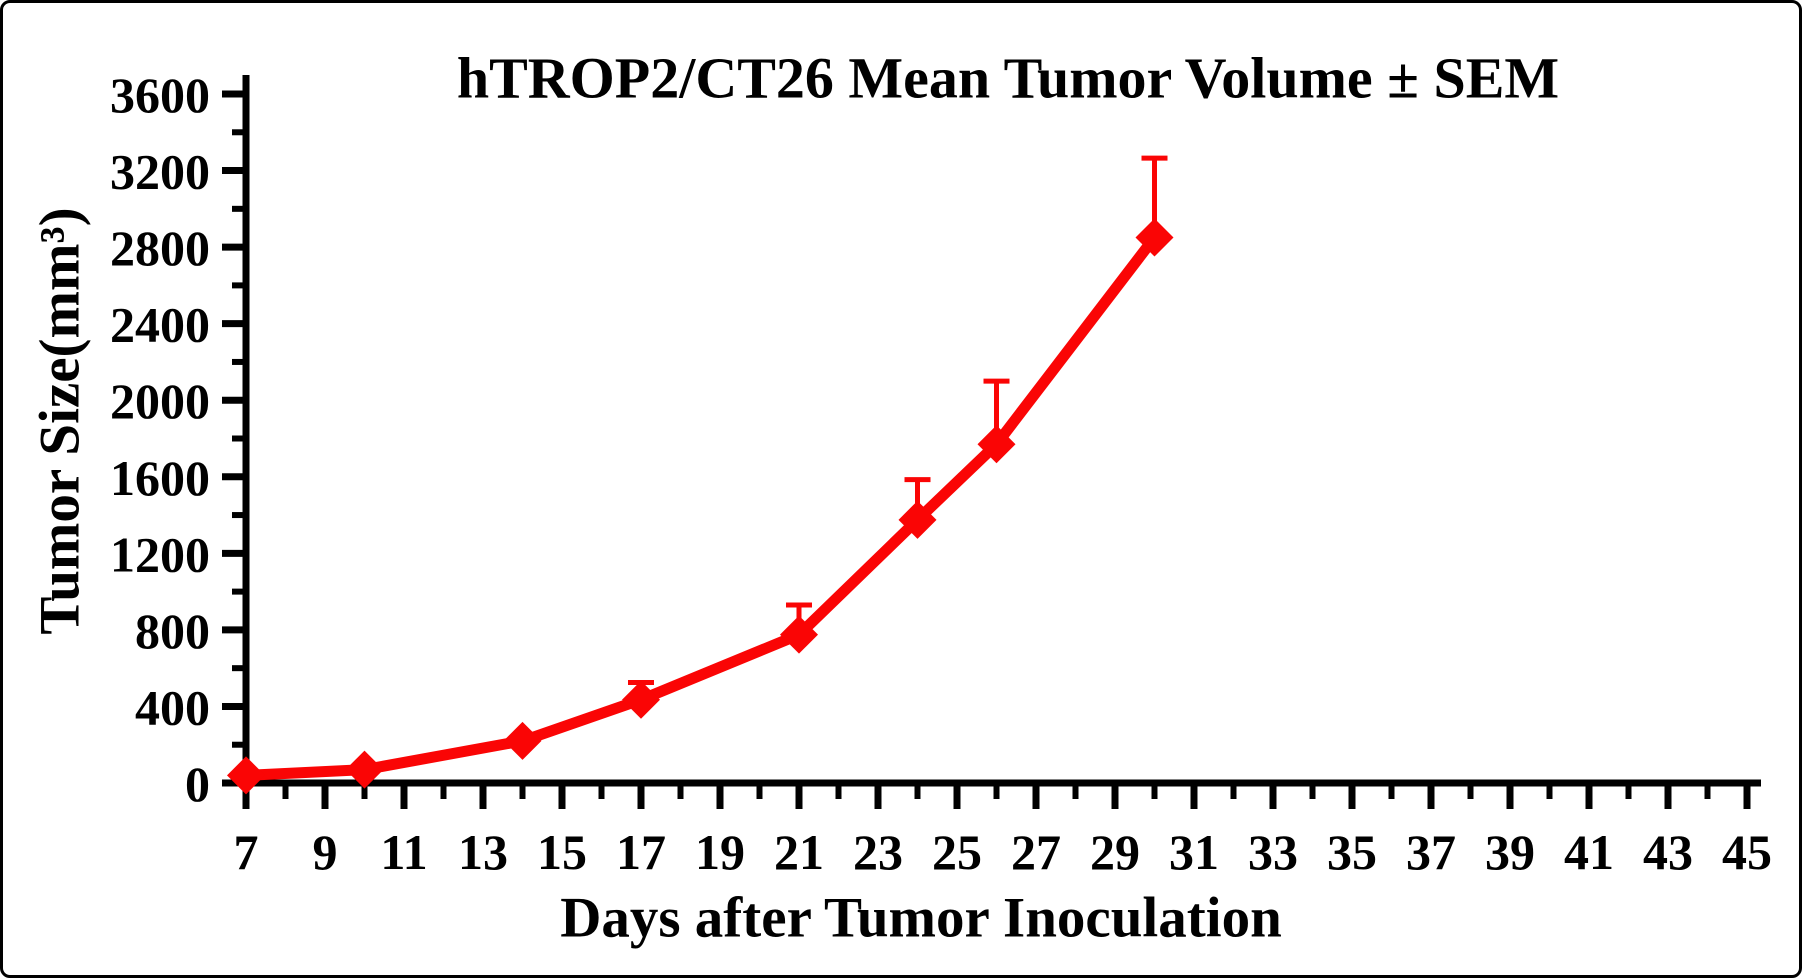 This screenshot has width=1802, height=978. I want to click on x-axis-title: Days after Tumor Inoculation, so click(921, 918).